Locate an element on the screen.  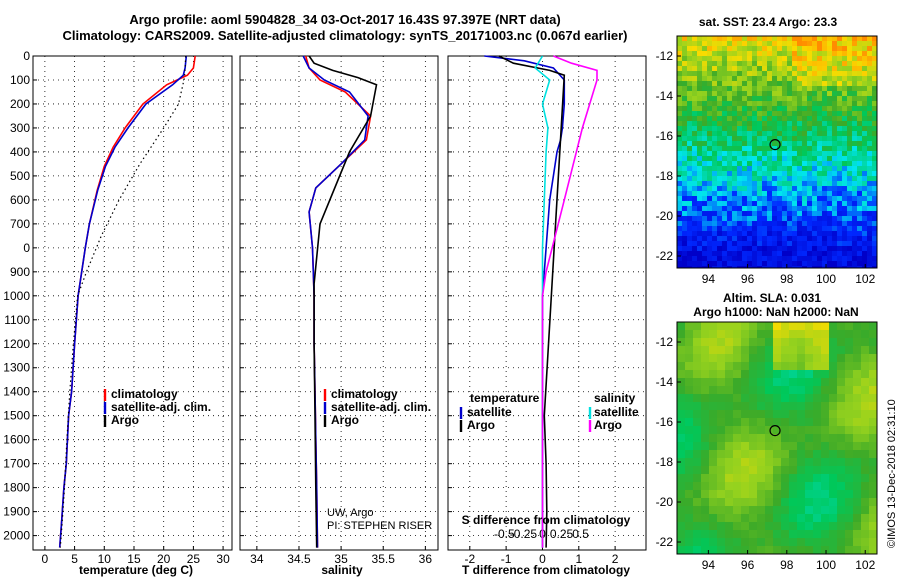
salinity-annotation-1: UW, Argo is located at coordinates (350, 513).